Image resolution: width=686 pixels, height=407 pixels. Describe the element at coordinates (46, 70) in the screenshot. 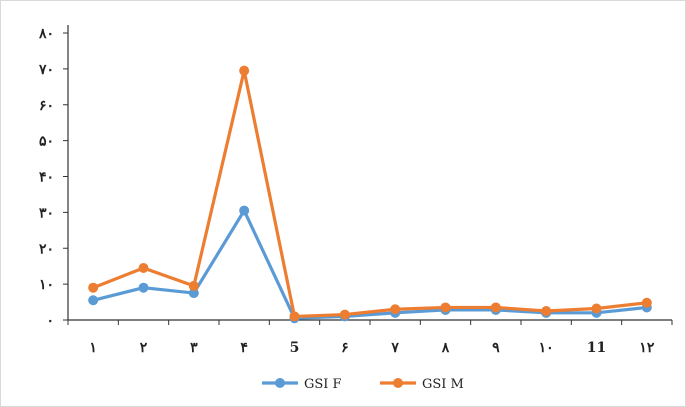

I see `y-tick-label: ۷۰` at that location.